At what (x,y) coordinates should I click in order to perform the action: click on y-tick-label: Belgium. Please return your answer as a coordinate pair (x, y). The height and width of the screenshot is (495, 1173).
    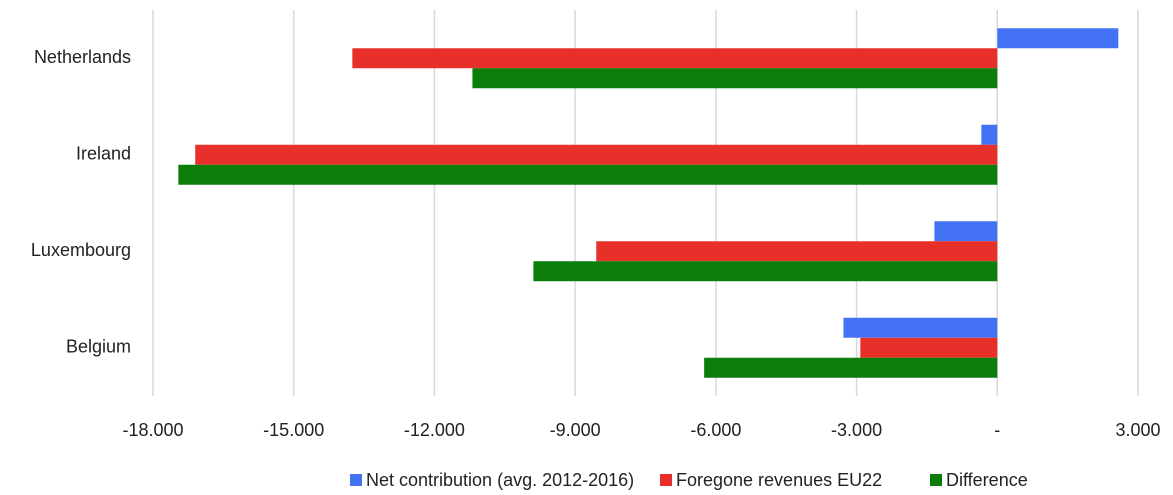
    Looking at the image, I should click on (98, 347).